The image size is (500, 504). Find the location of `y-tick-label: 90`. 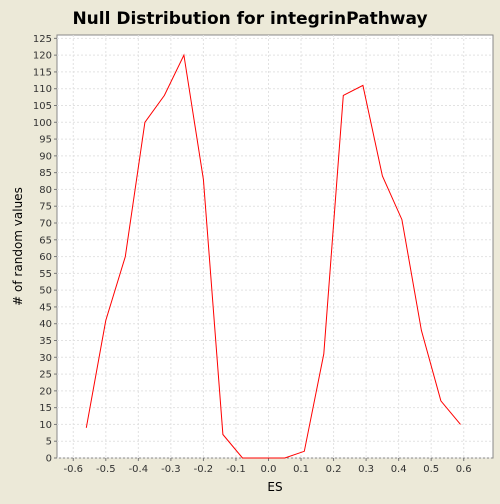

y-tick-label: 90 is located at coordinates (45, 156).